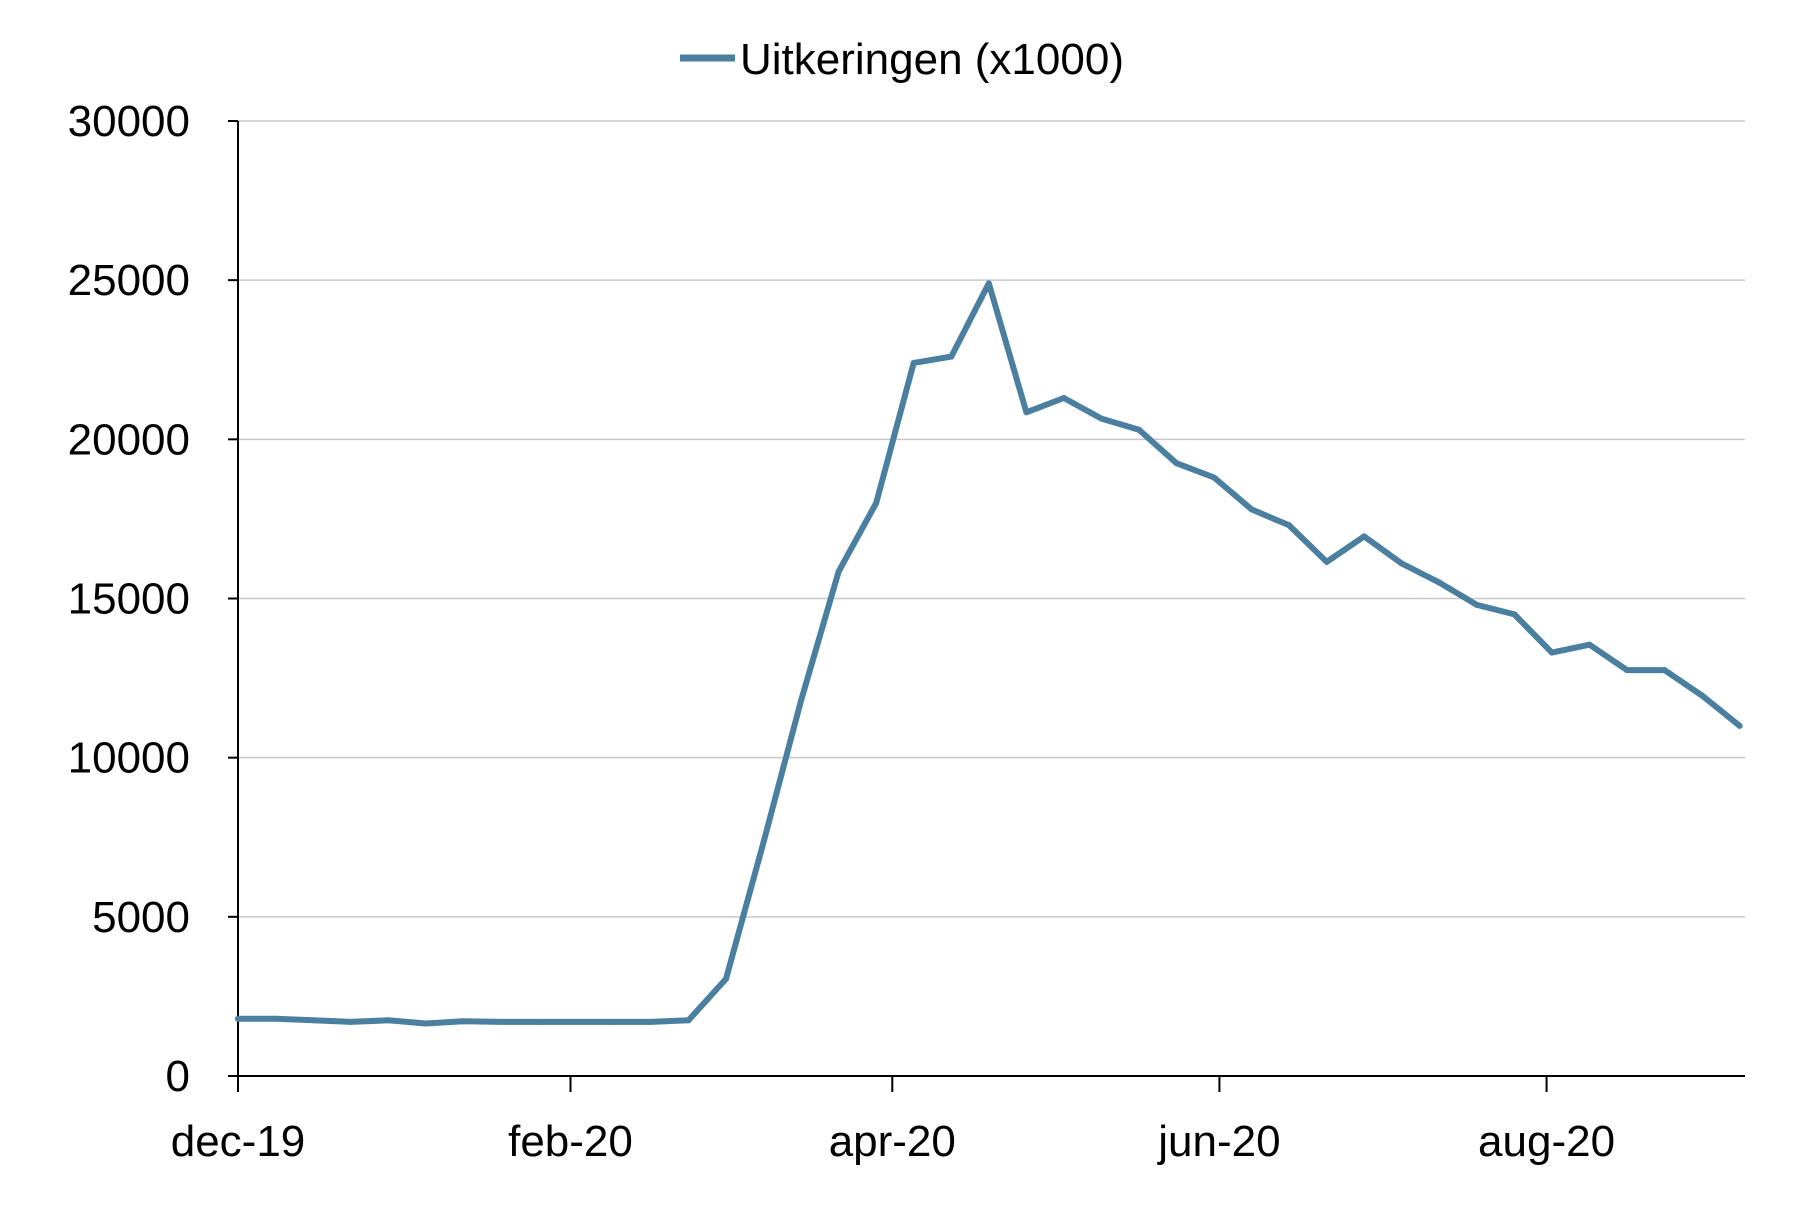 This screenshot has width=1806, height=1209. Describe the element at coordinates (892, 1141) in the screenshot. I see `x-tick-label: apr-20` at that location.